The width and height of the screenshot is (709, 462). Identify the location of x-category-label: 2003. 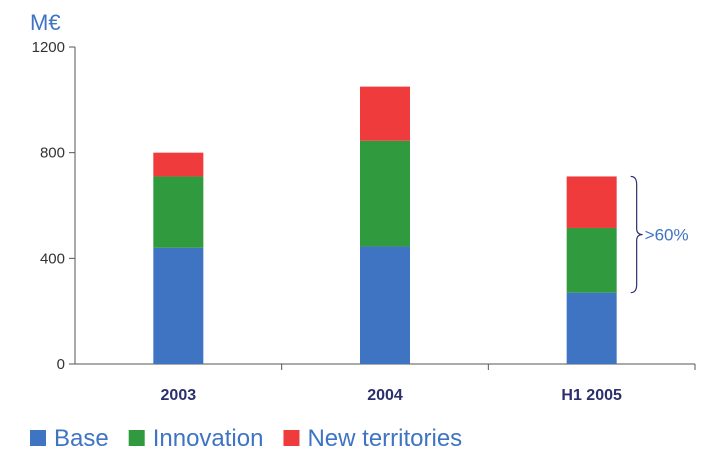
(179, 395).